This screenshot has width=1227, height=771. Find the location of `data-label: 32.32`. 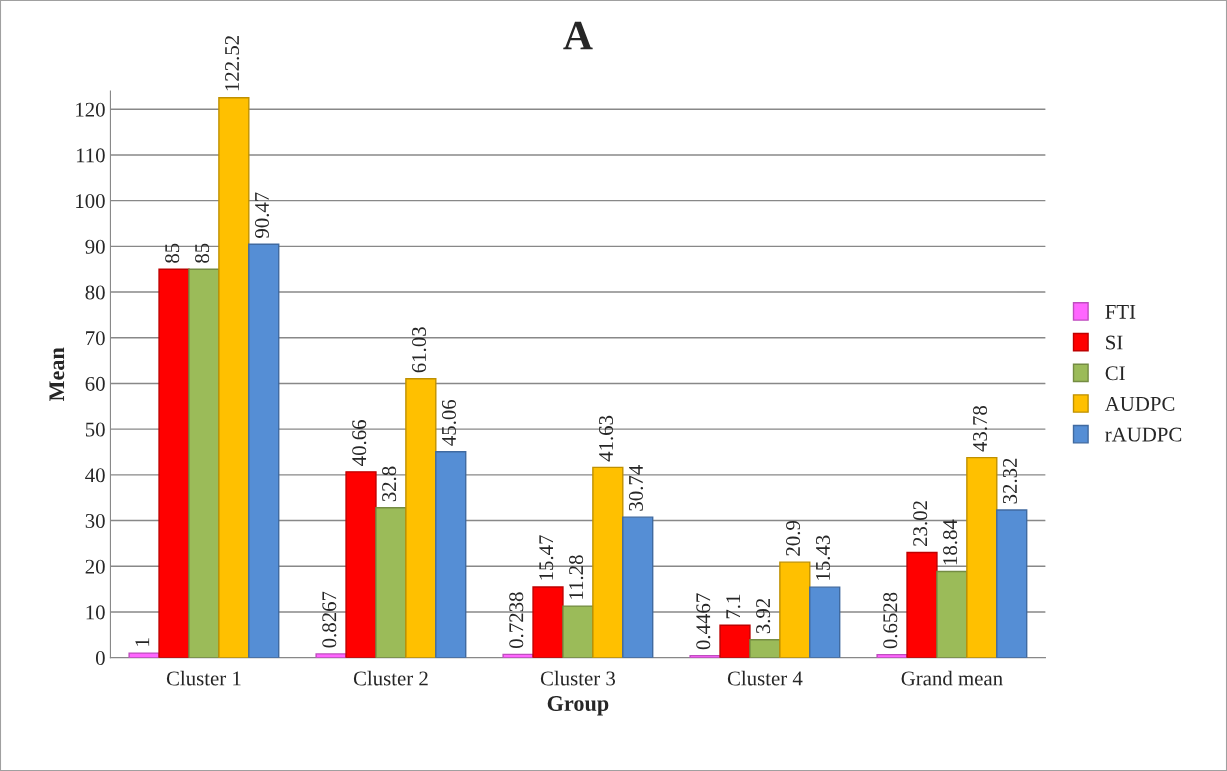

data-label: 32.32 is located at coordinates (1010, 481).